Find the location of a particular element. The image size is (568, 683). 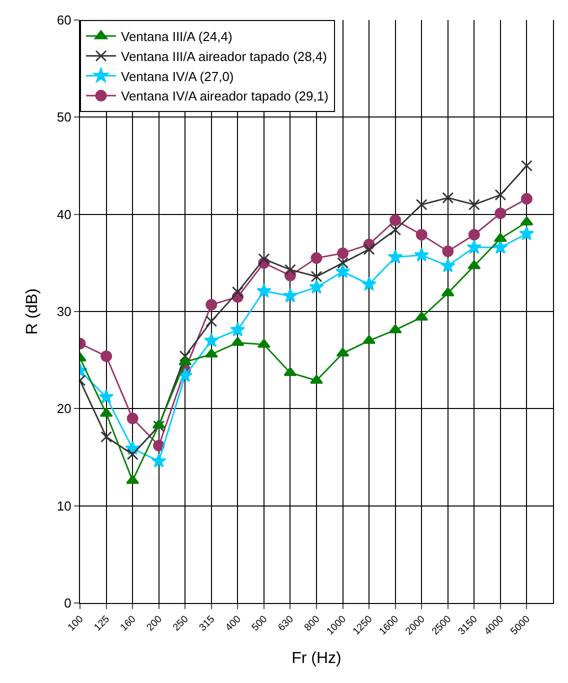

x-tick-label: 400 is located at coordinates (234, 624).